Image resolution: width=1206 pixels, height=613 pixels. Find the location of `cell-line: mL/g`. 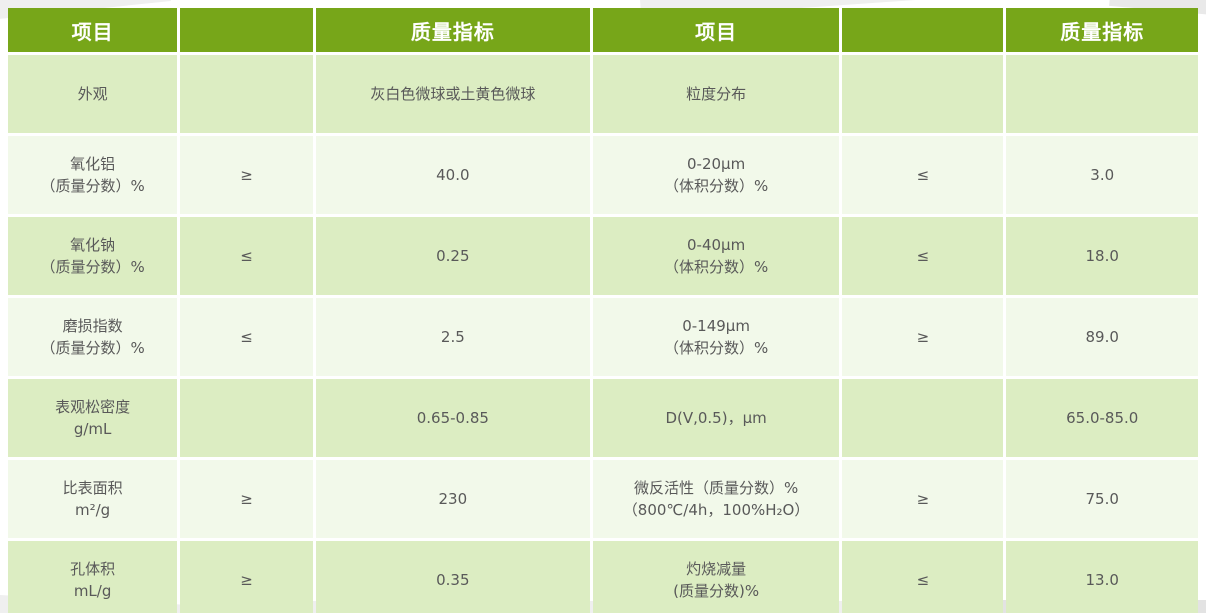

cell-line: mL/g is located at coordinates (92, 591).